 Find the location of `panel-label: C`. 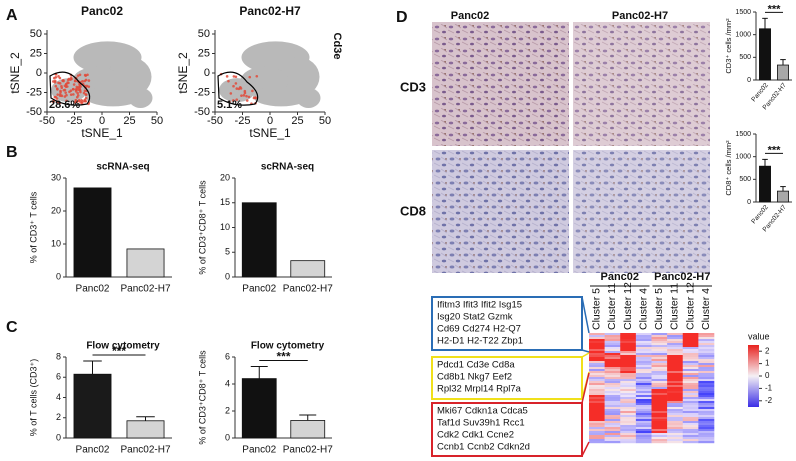

panel-label: C is located at coordinates (12, 327).